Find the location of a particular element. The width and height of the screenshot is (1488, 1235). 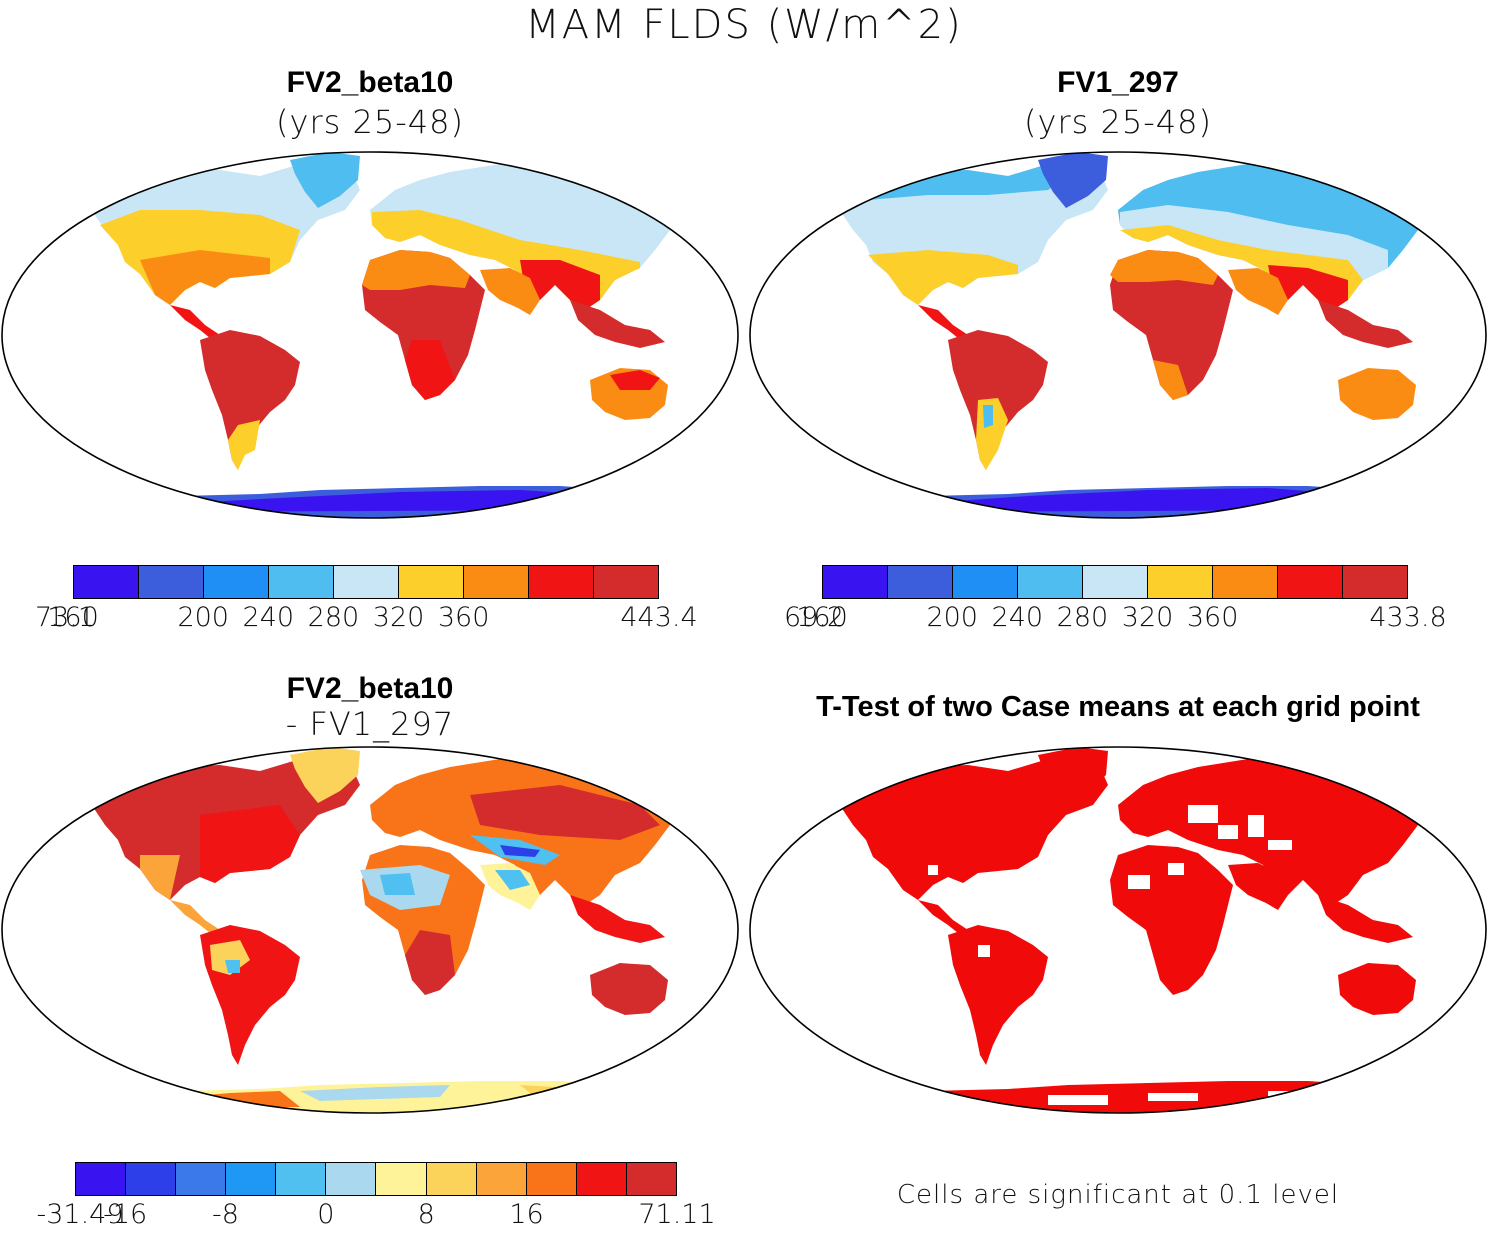

colorbar-label: 433.8 is located at coordinates (1408, 617).